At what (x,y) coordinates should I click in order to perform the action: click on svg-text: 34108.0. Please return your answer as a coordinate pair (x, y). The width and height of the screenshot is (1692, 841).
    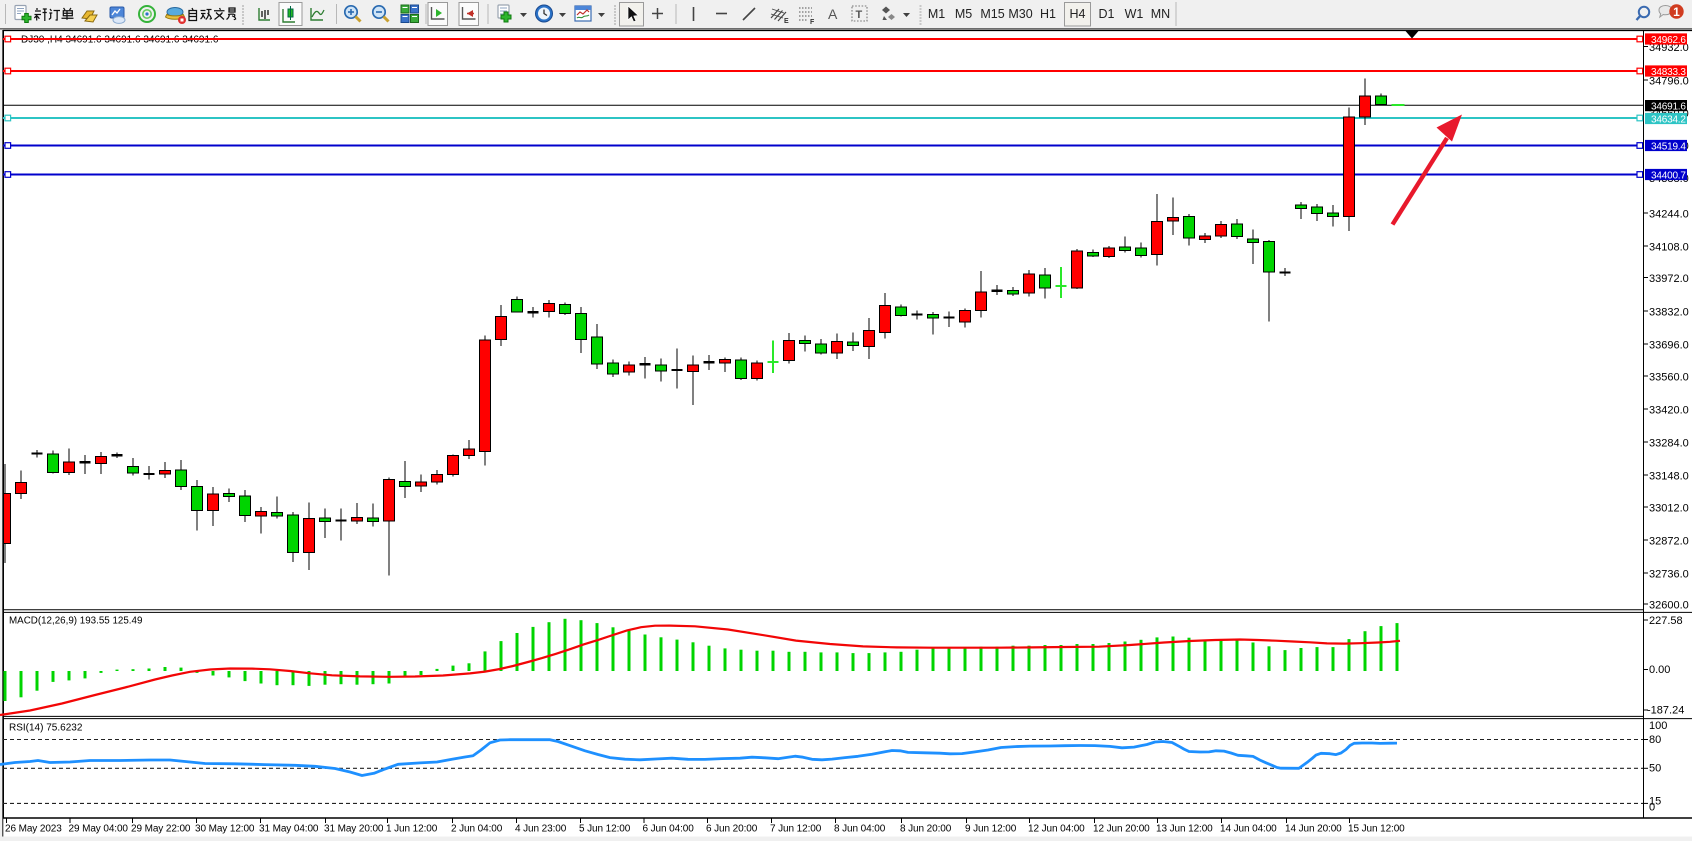
    Looking at the image, I should click on (1669, 247).